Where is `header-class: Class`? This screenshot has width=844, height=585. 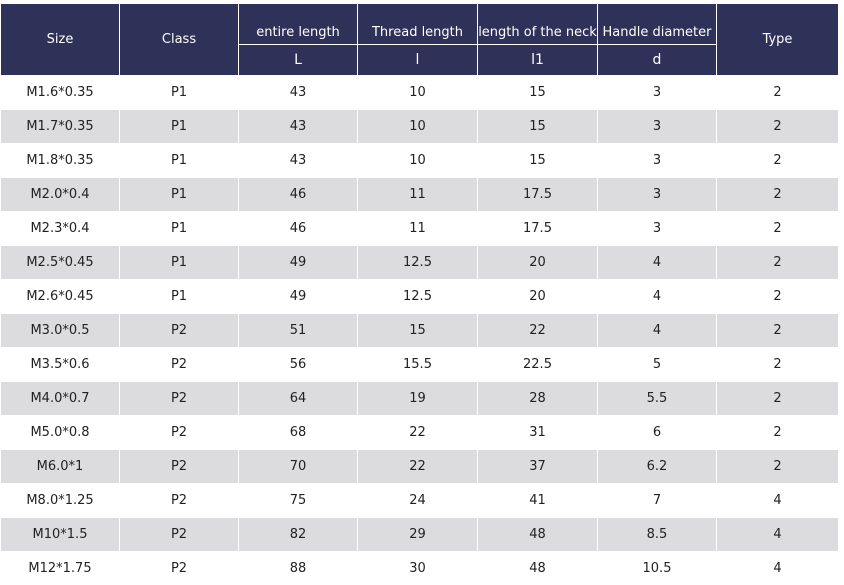
header-class: Class is located at coordinates (179, 40).